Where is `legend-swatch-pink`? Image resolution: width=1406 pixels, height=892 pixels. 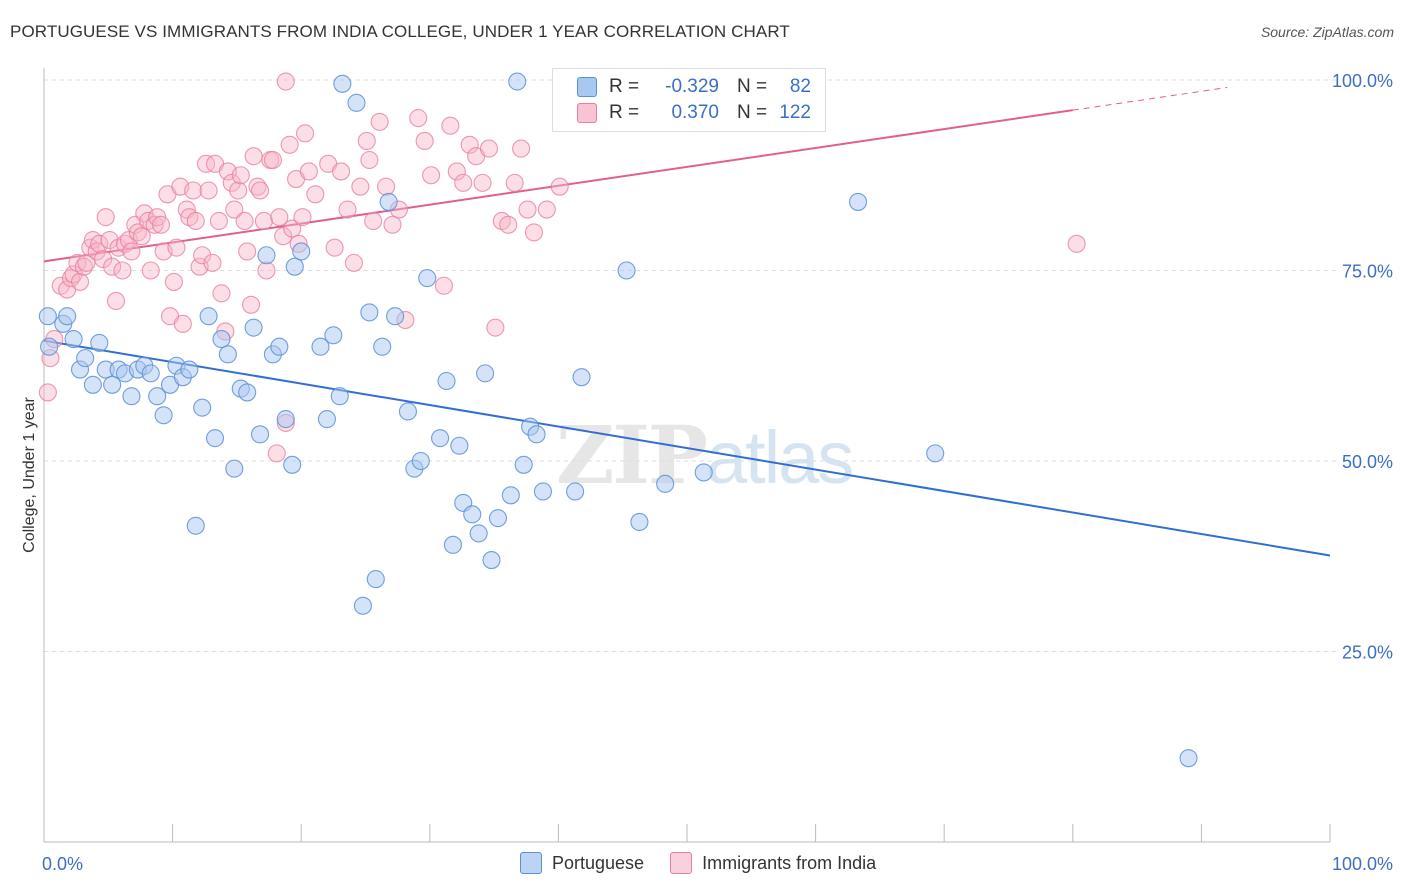 legend-swatch-pink is located at coordinates (681, 863).